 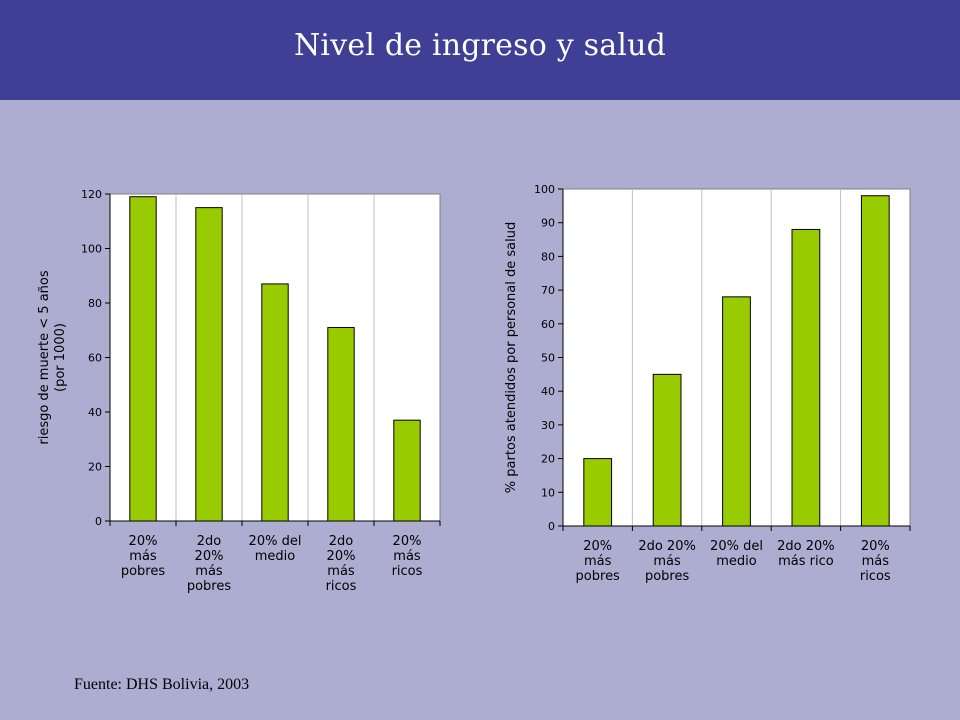 What do you see at coordinates (91, 194) in the screenshot?
I see `y-tick-label: 120` at bounding box center [91, 194].